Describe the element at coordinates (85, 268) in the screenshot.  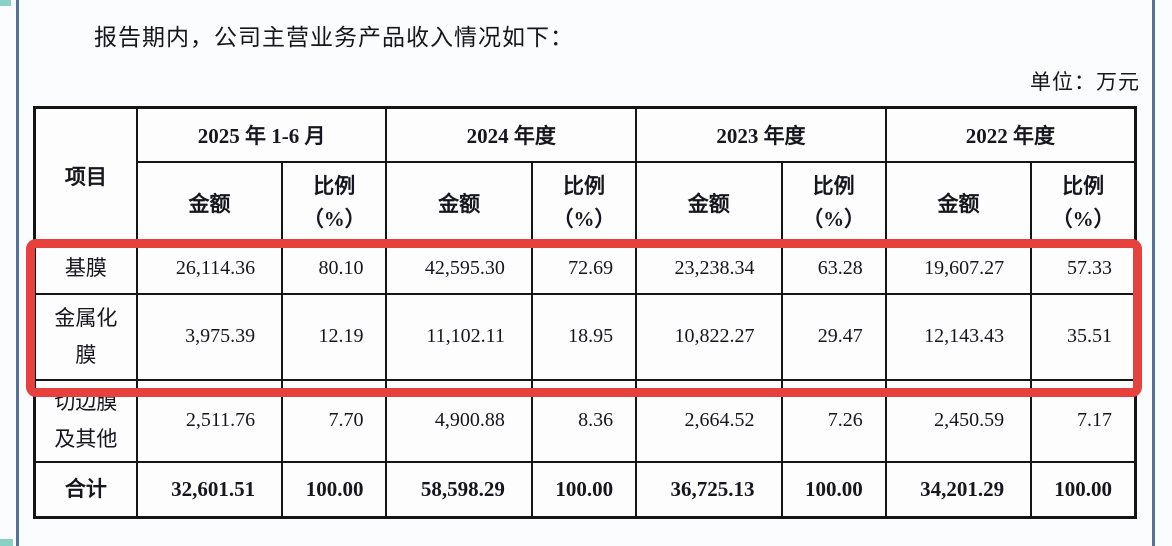
I see `row-item-label: 基膜` at that location.